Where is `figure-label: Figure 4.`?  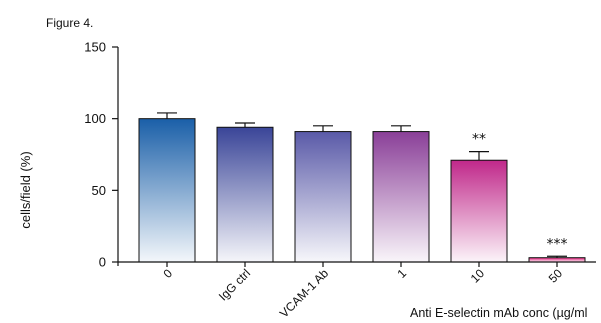 figure-label: Figure 4. is located at coordinates (70, 23).